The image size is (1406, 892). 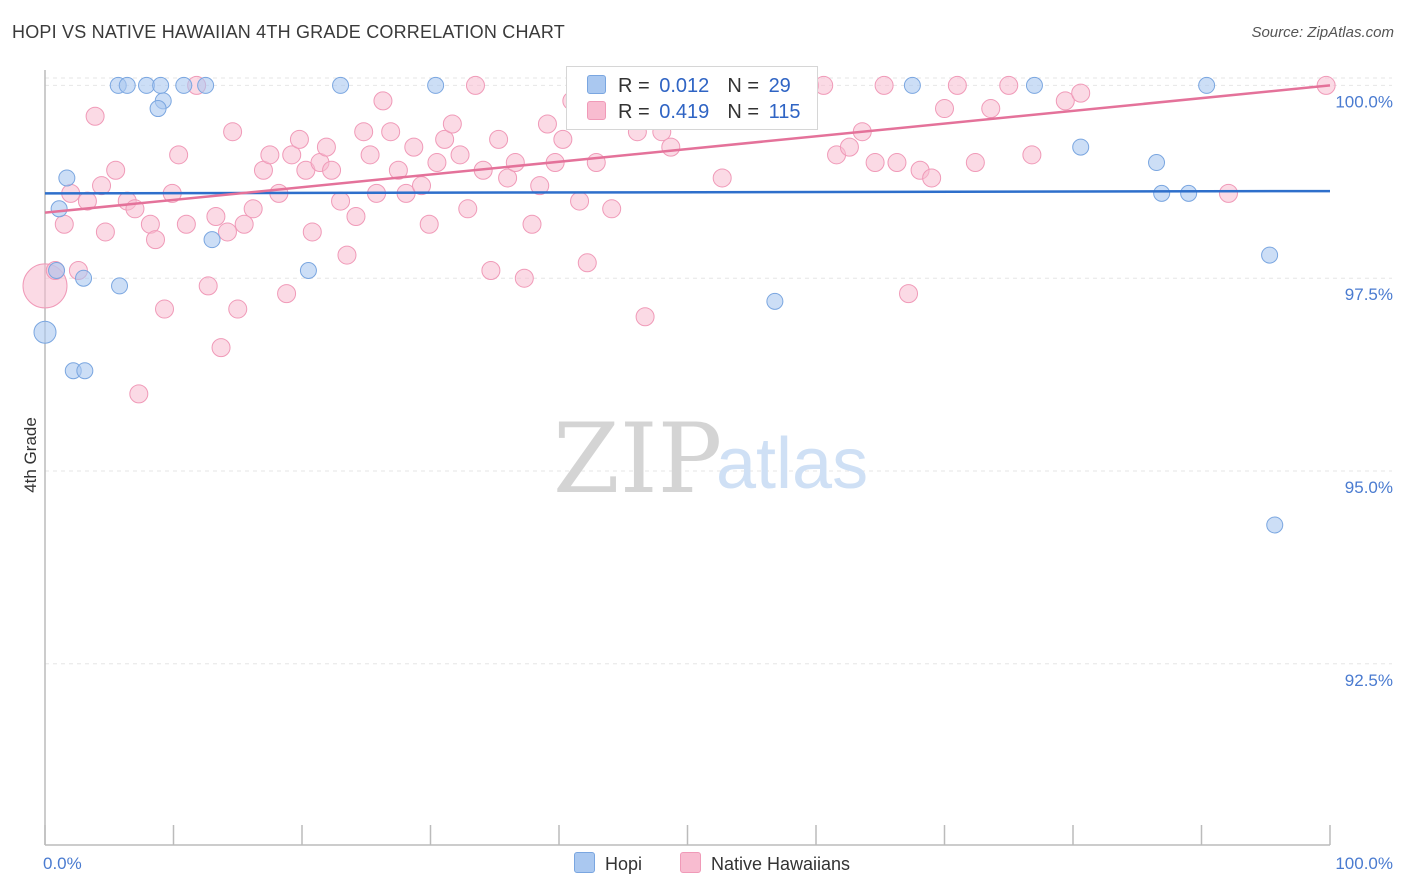 What do you see at coordinates (687, 149) in the screenshot?
I see `native-hawaiians-trend-line` at bounding box center [687, 149].